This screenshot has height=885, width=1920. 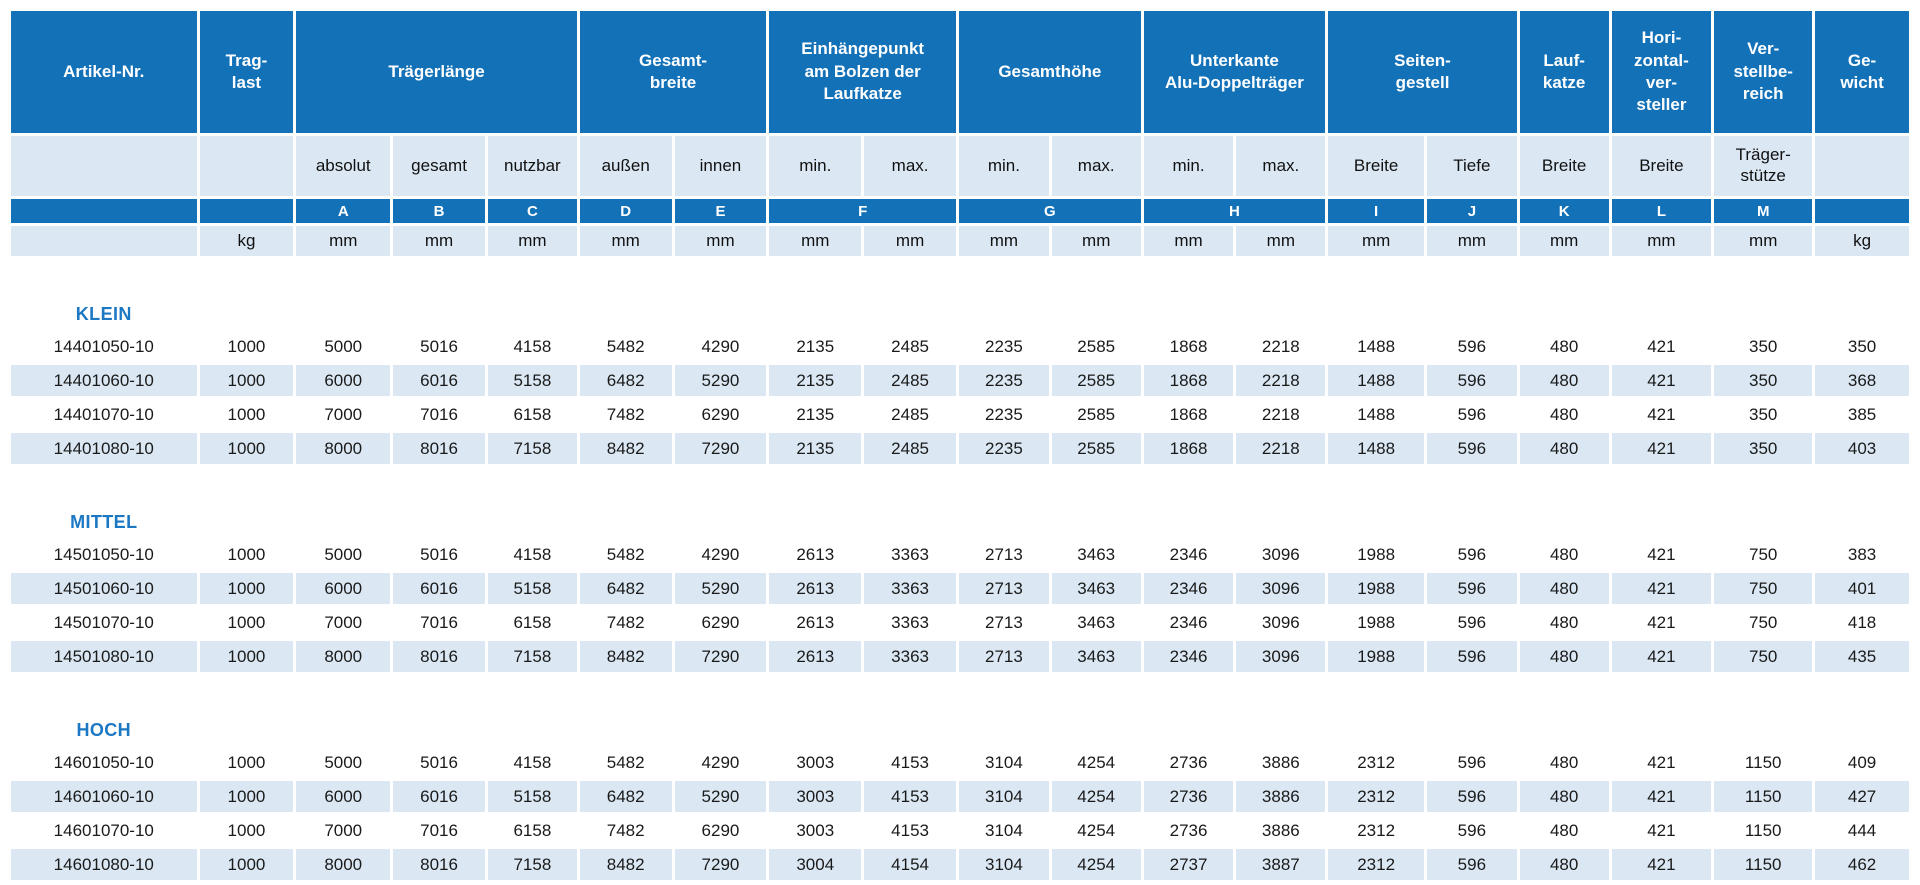 What do you see at coordinates (1763, 588) in the screenshot?
I see `data-cell: 750` at bounding box center [1763, 588].